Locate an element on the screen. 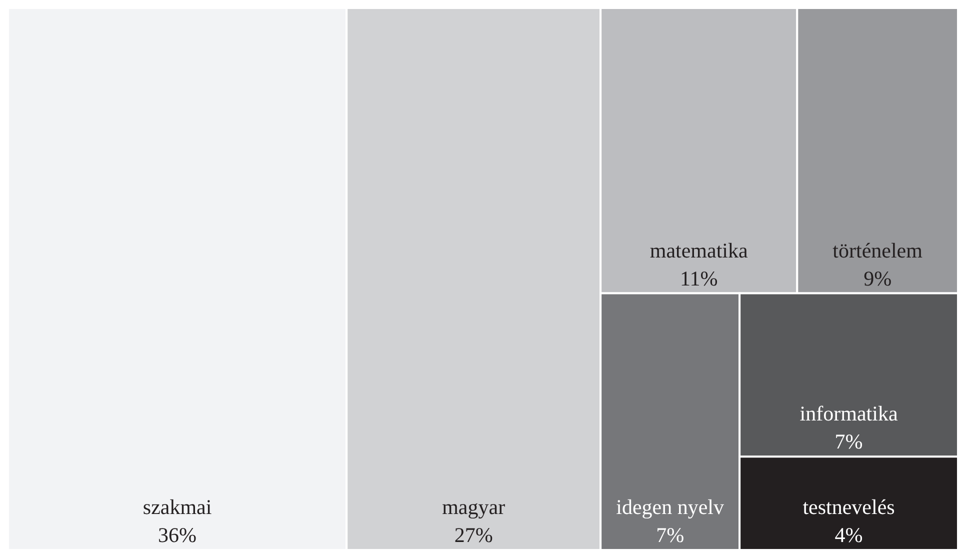  data-label: 4% is located at coordinates (848, 535).